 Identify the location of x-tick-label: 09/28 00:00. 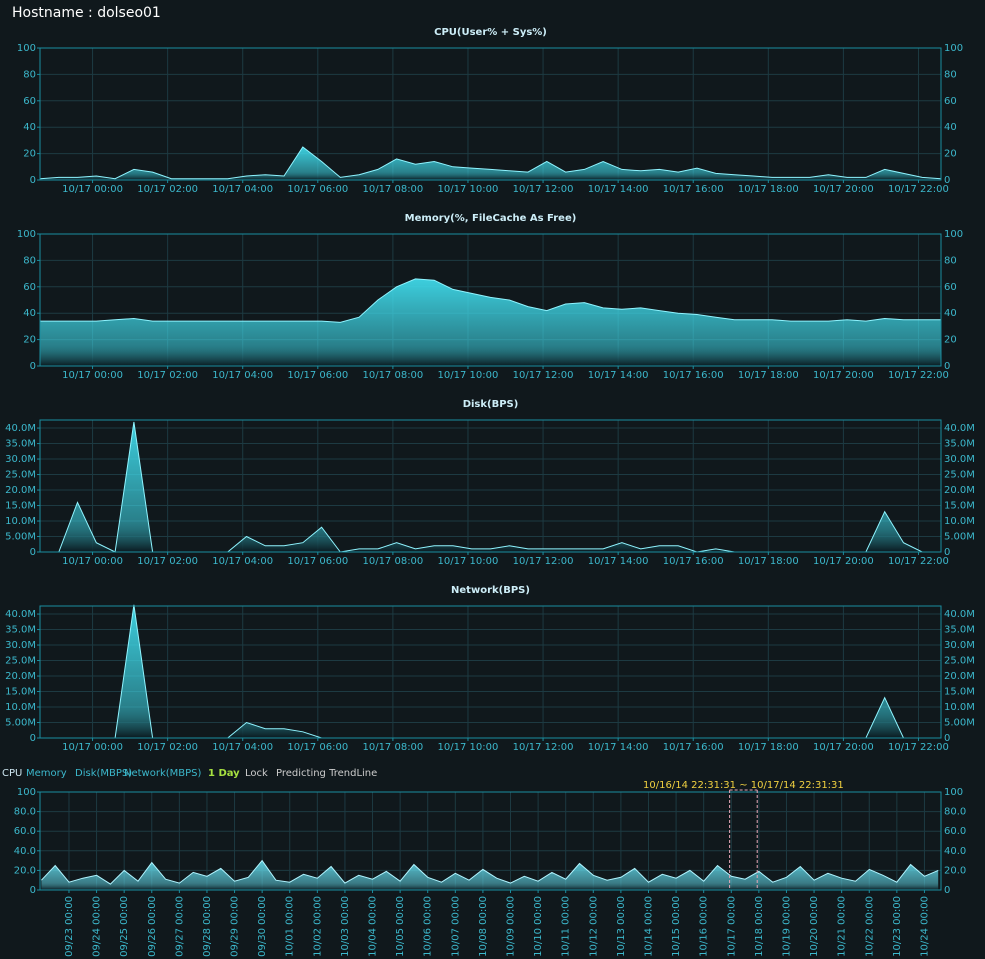
(207, 926).